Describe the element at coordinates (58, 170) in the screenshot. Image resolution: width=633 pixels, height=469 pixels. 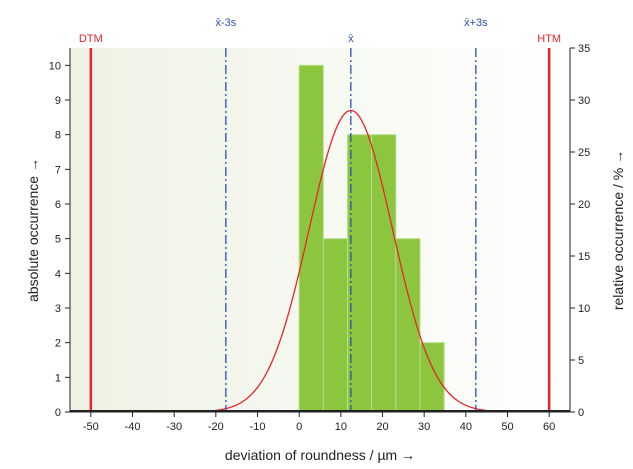
I see `y-tick-label: 7` at that location.